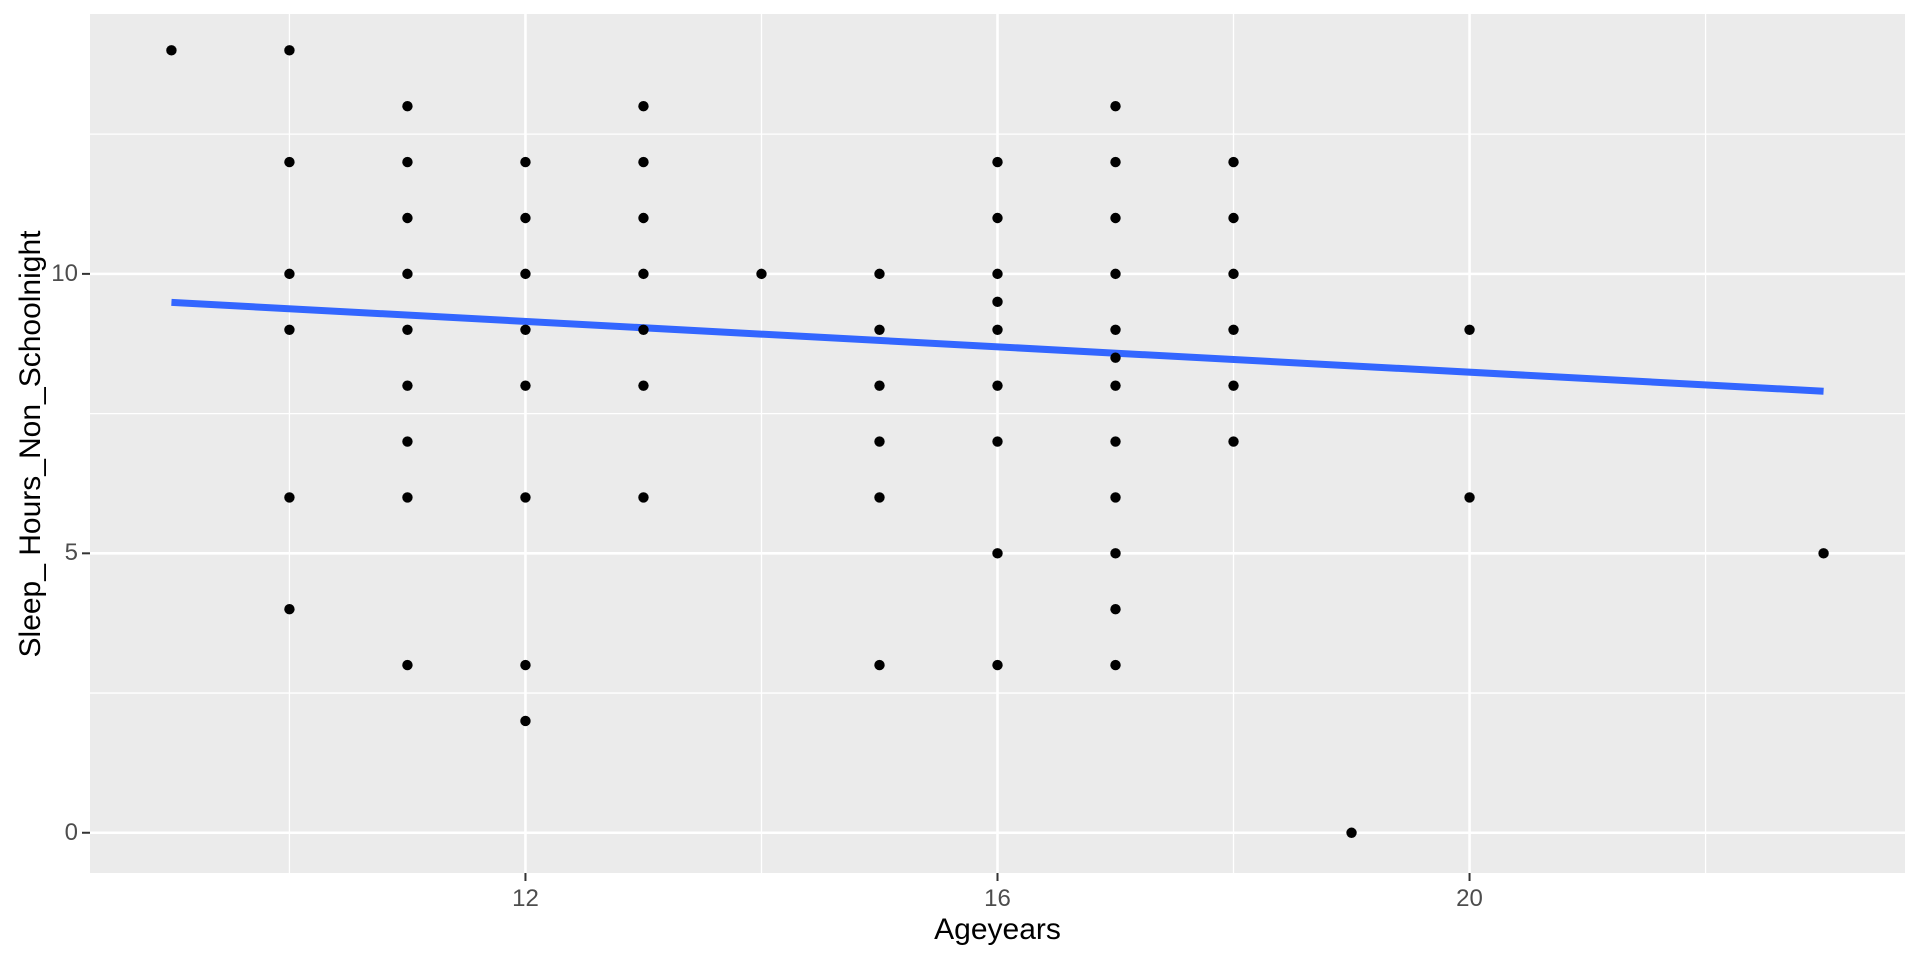 This screenshot has width=1920, height=960. What do you see at coordinates (64, 273) in the screenshot?
I see `y-tick-label-10: 10` at bounding box center [64, 273].